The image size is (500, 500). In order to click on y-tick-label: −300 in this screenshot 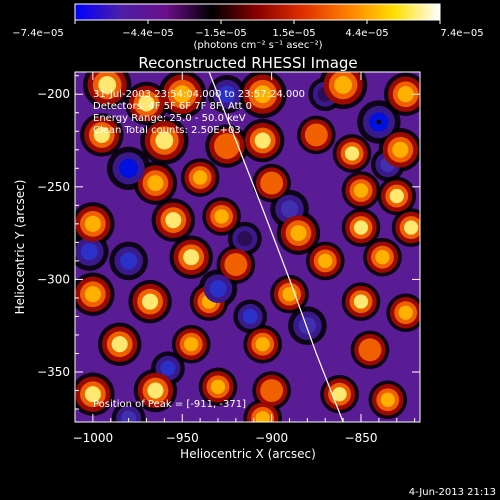, I will do `click(53, 279)`.